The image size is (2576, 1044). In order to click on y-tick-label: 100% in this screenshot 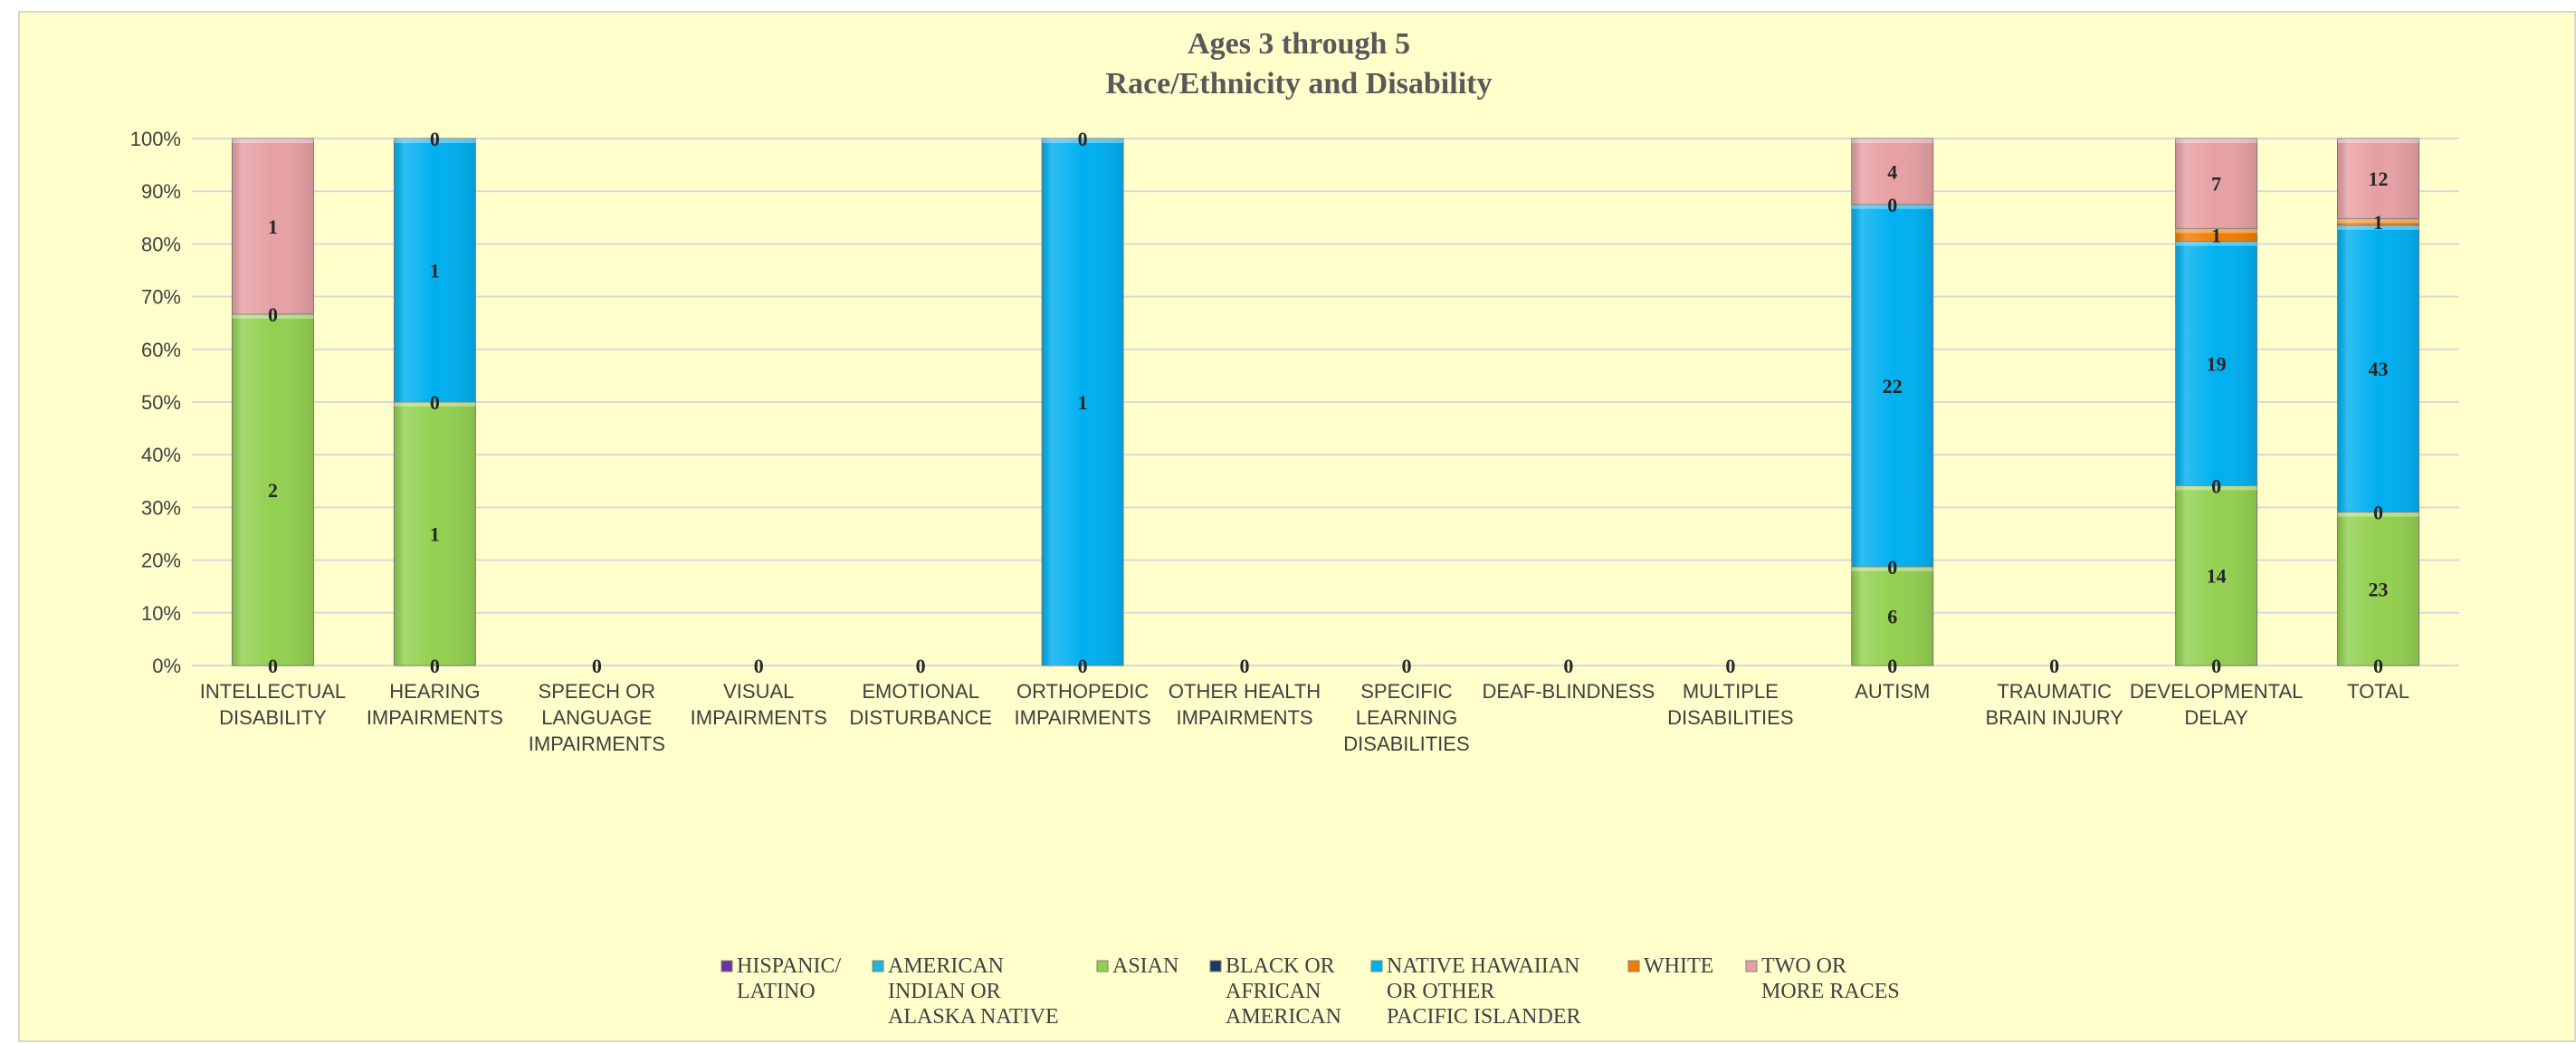, I will do `click(155, 139)`.